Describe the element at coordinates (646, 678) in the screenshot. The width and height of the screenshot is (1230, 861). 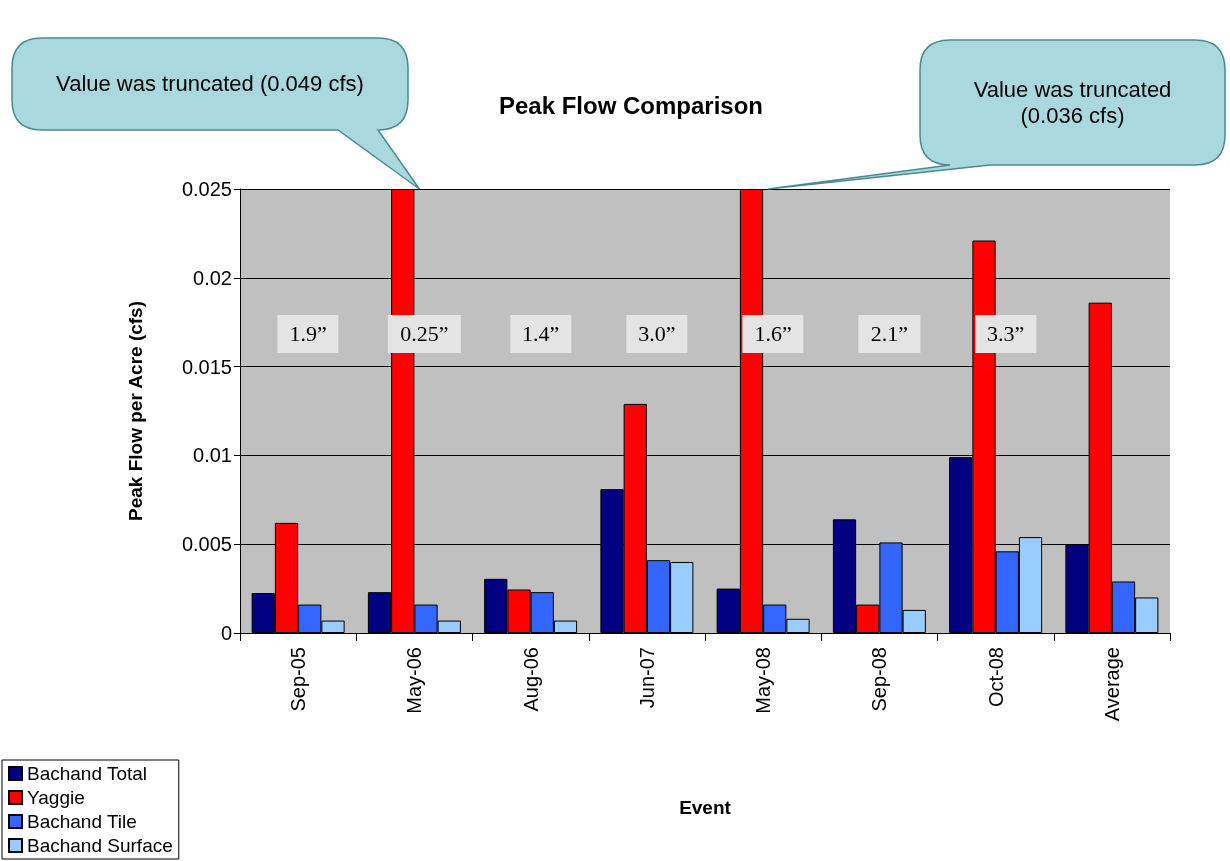
I see `x-tick-label: Jun-07` at that location.